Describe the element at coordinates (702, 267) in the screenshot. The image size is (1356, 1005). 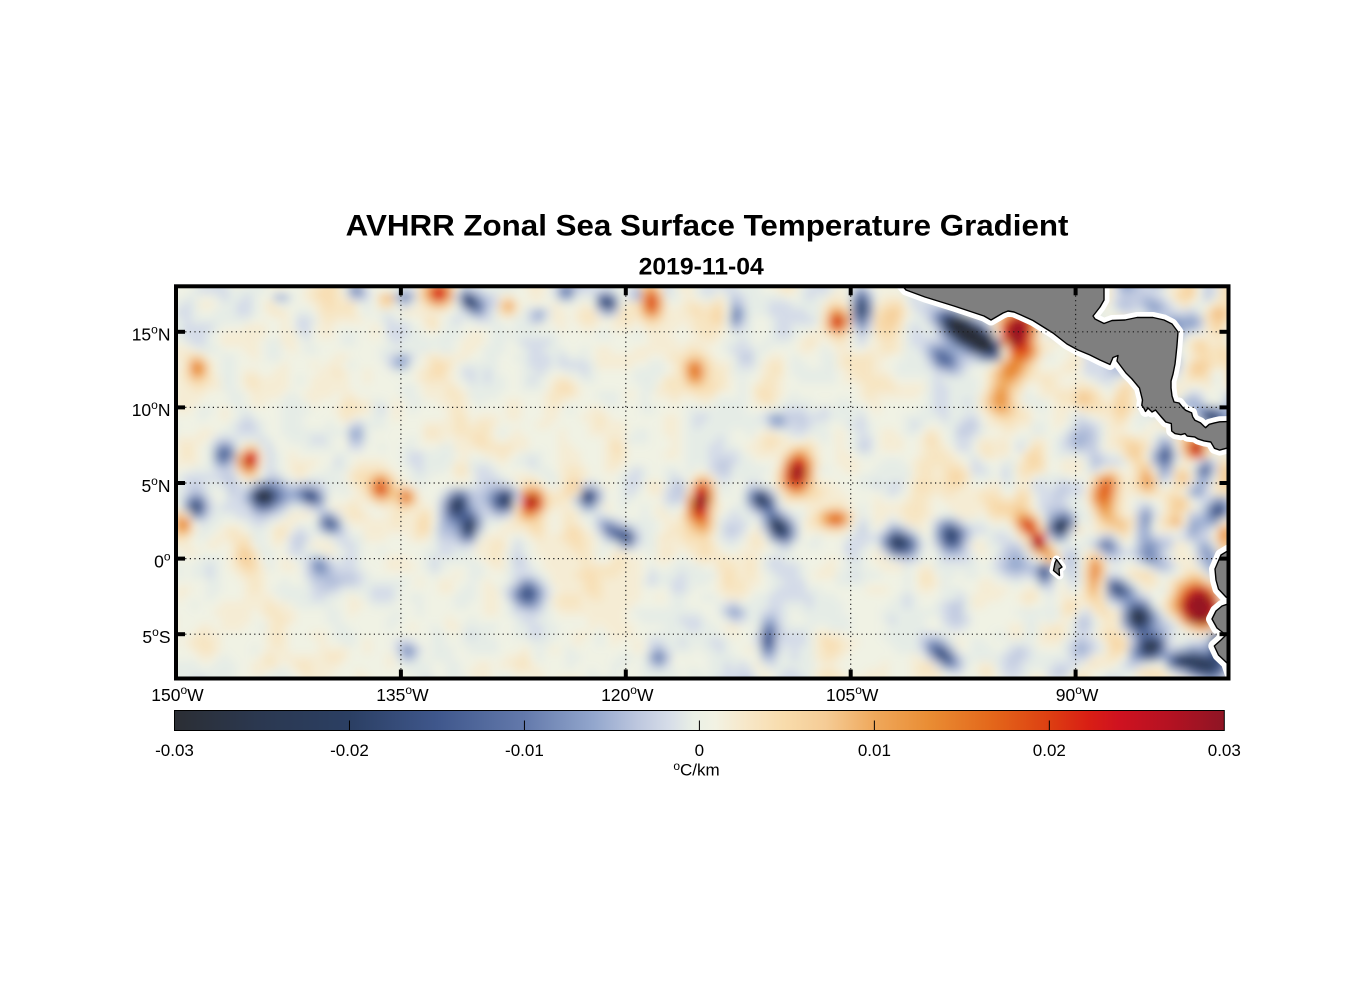
I see `svg-text: 2019-11-04` at that location.